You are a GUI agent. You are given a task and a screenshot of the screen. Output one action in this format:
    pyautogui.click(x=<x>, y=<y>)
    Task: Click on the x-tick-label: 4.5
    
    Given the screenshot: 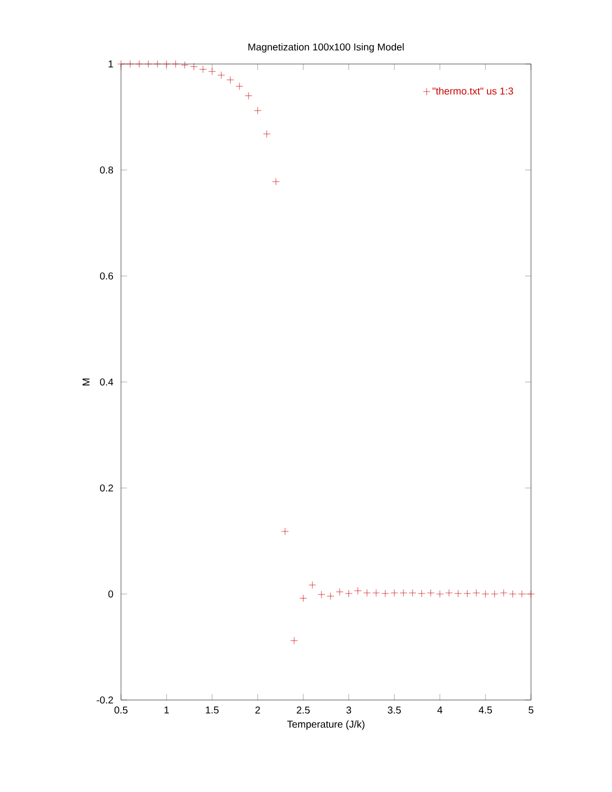 What is the action you would take?
    pyautogui.click(x=485, y=710)
    